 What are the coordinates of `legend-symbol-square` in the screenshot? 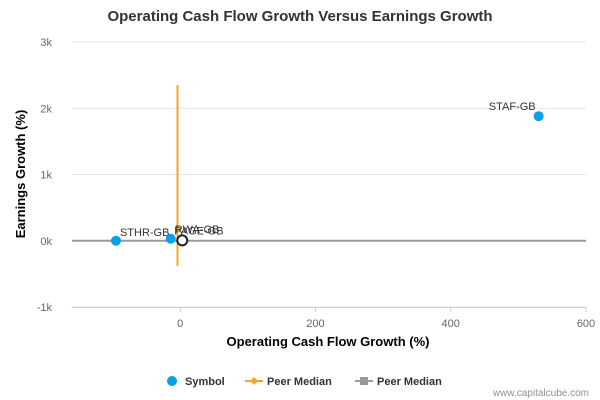 It's located at (364, 381).